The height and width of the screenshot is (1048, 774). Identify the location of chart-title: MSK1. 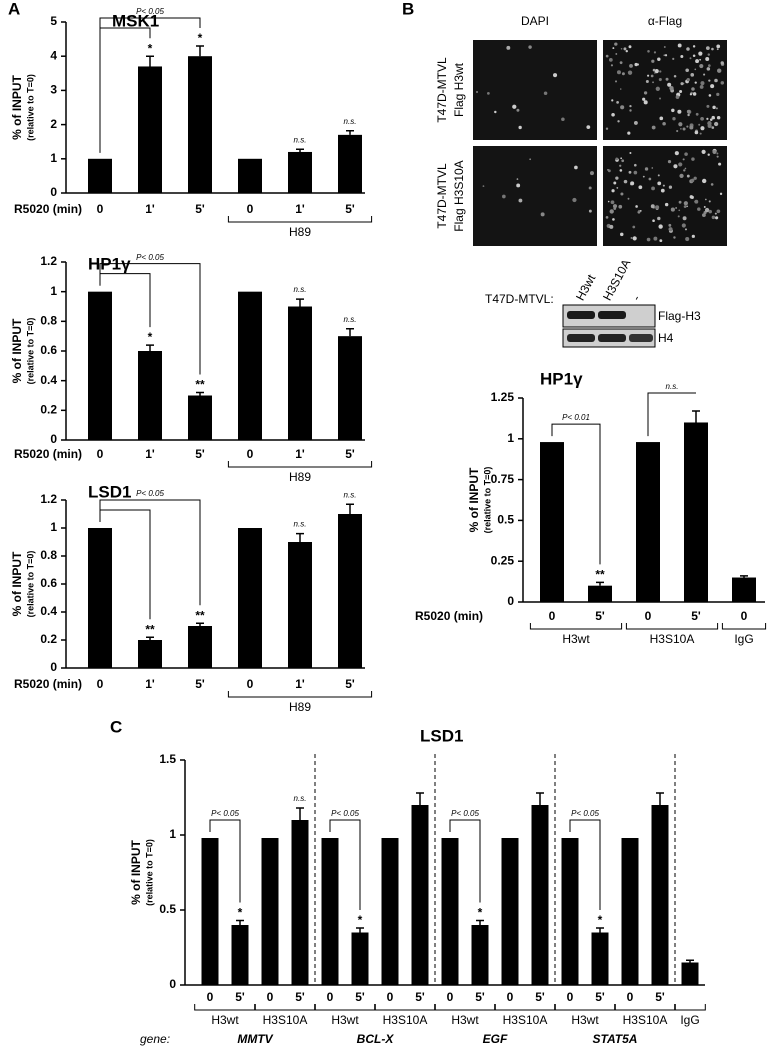
(135, 20).